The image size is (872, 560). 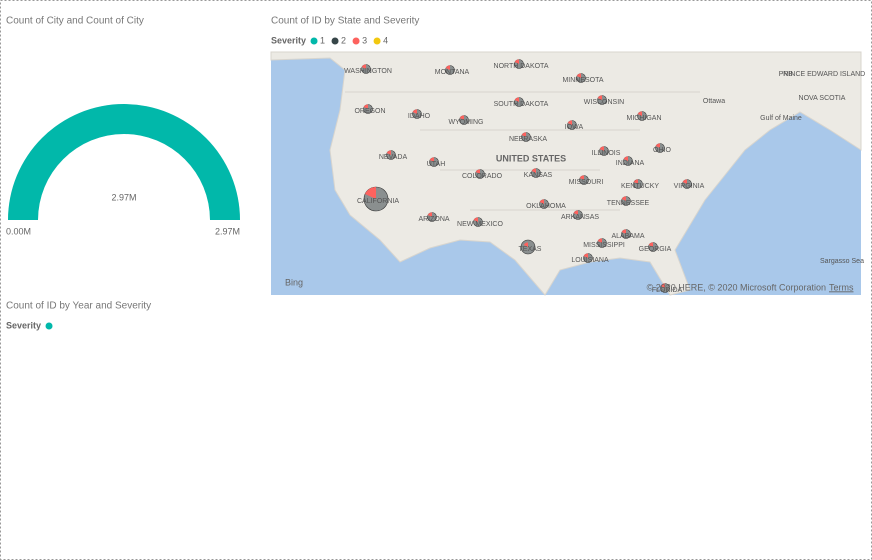 What do you see at coordinates (522, 151) in the screenshot?
I see `map-borders` at bounding box center [522, 151].